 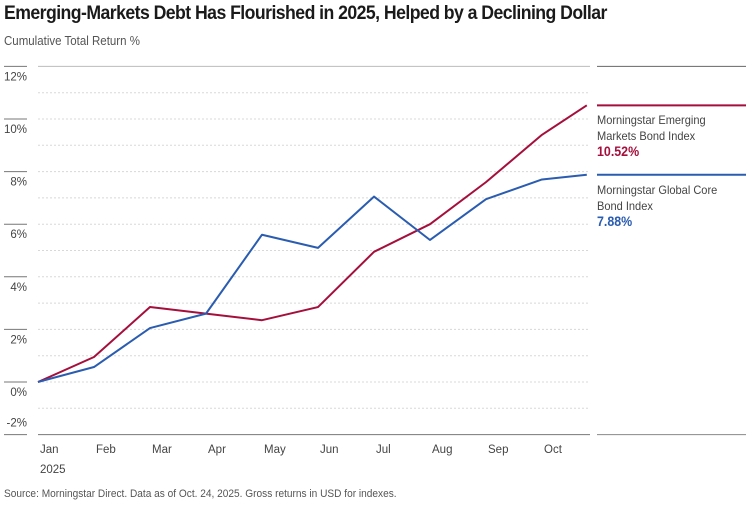 I want to click on x-tick-label: Sep, so click(x=498, y=450).